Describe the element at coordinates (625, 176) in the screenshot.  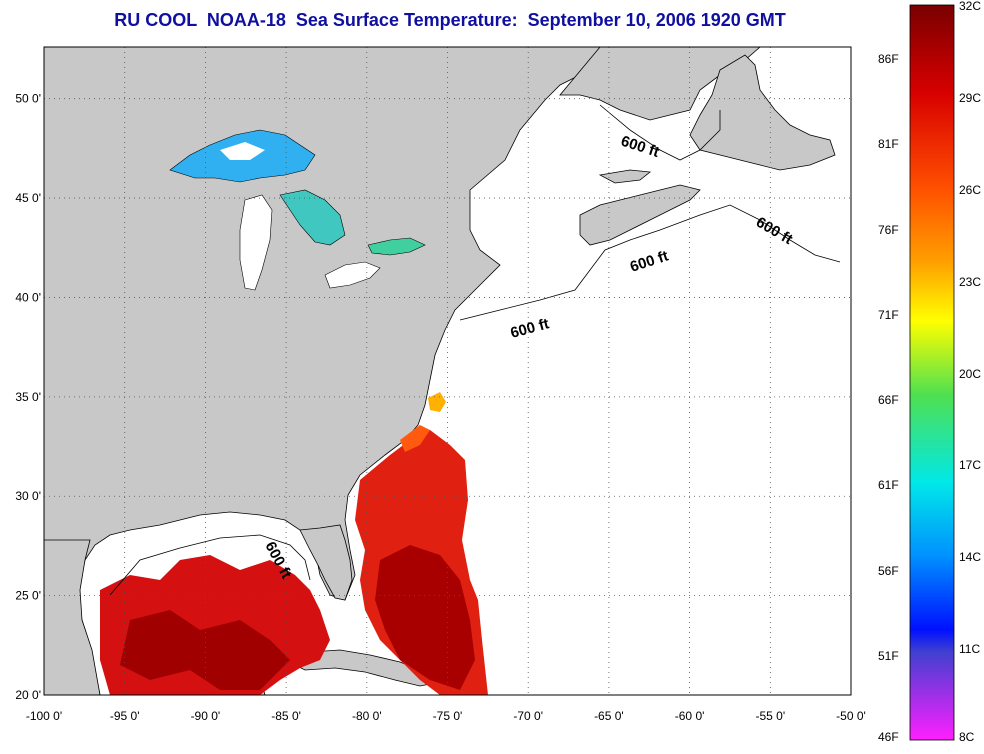
I see `land-pei` at that location.